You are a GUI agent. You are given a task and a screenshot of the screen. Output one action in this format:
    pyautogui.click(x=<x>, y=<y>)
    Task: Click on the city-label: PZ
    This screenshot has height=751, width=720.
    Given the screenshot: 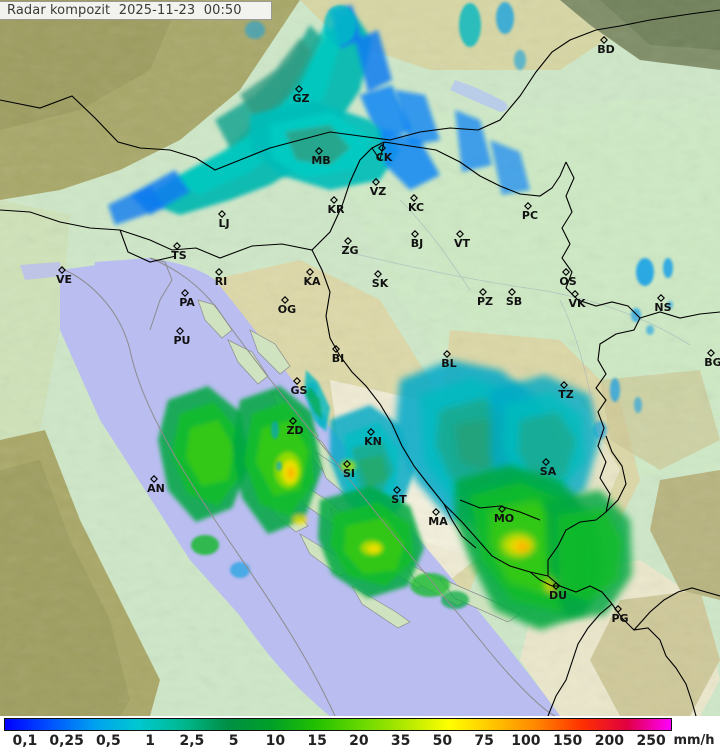 What is the action you would take?
    pyautogui.click(x=485, y=301)
    